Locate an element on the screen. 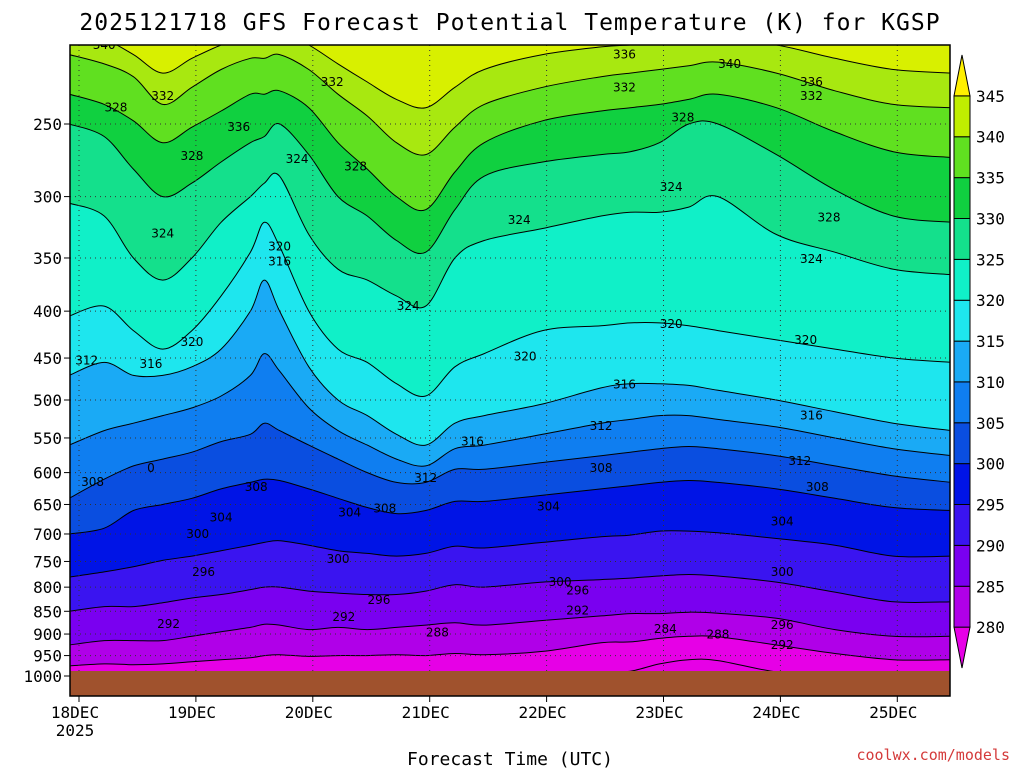  colorbar-label: 290 is located at coordinates (990, 545).